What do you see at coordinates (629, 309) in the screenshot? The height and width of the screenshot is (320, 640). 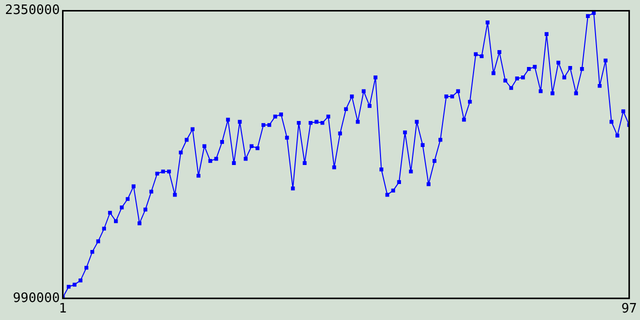 I see `x-tick-label: 97` at bounding box center [629, 309].